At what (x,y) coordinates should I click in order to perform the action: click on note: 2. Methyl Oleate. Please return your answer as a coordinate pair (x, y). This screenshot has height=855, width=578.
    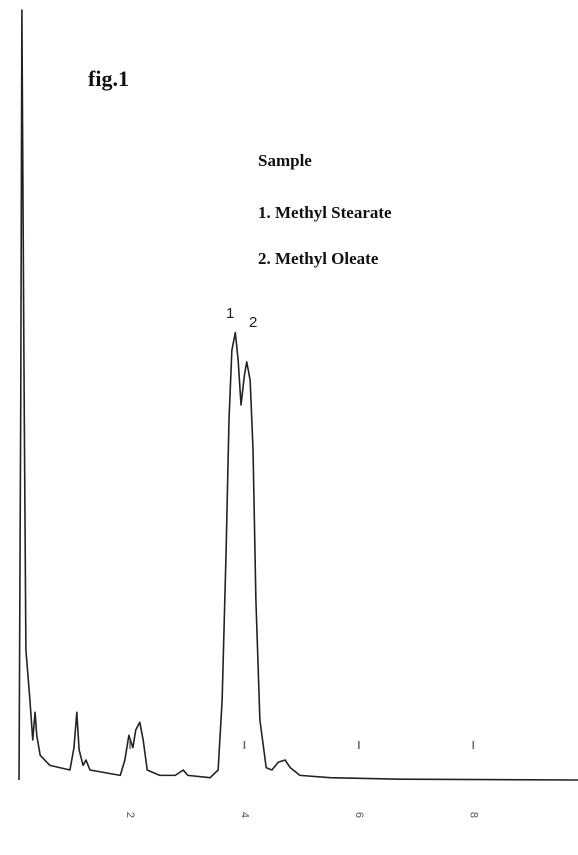
    Looking at the image, I should click on (318, 258).